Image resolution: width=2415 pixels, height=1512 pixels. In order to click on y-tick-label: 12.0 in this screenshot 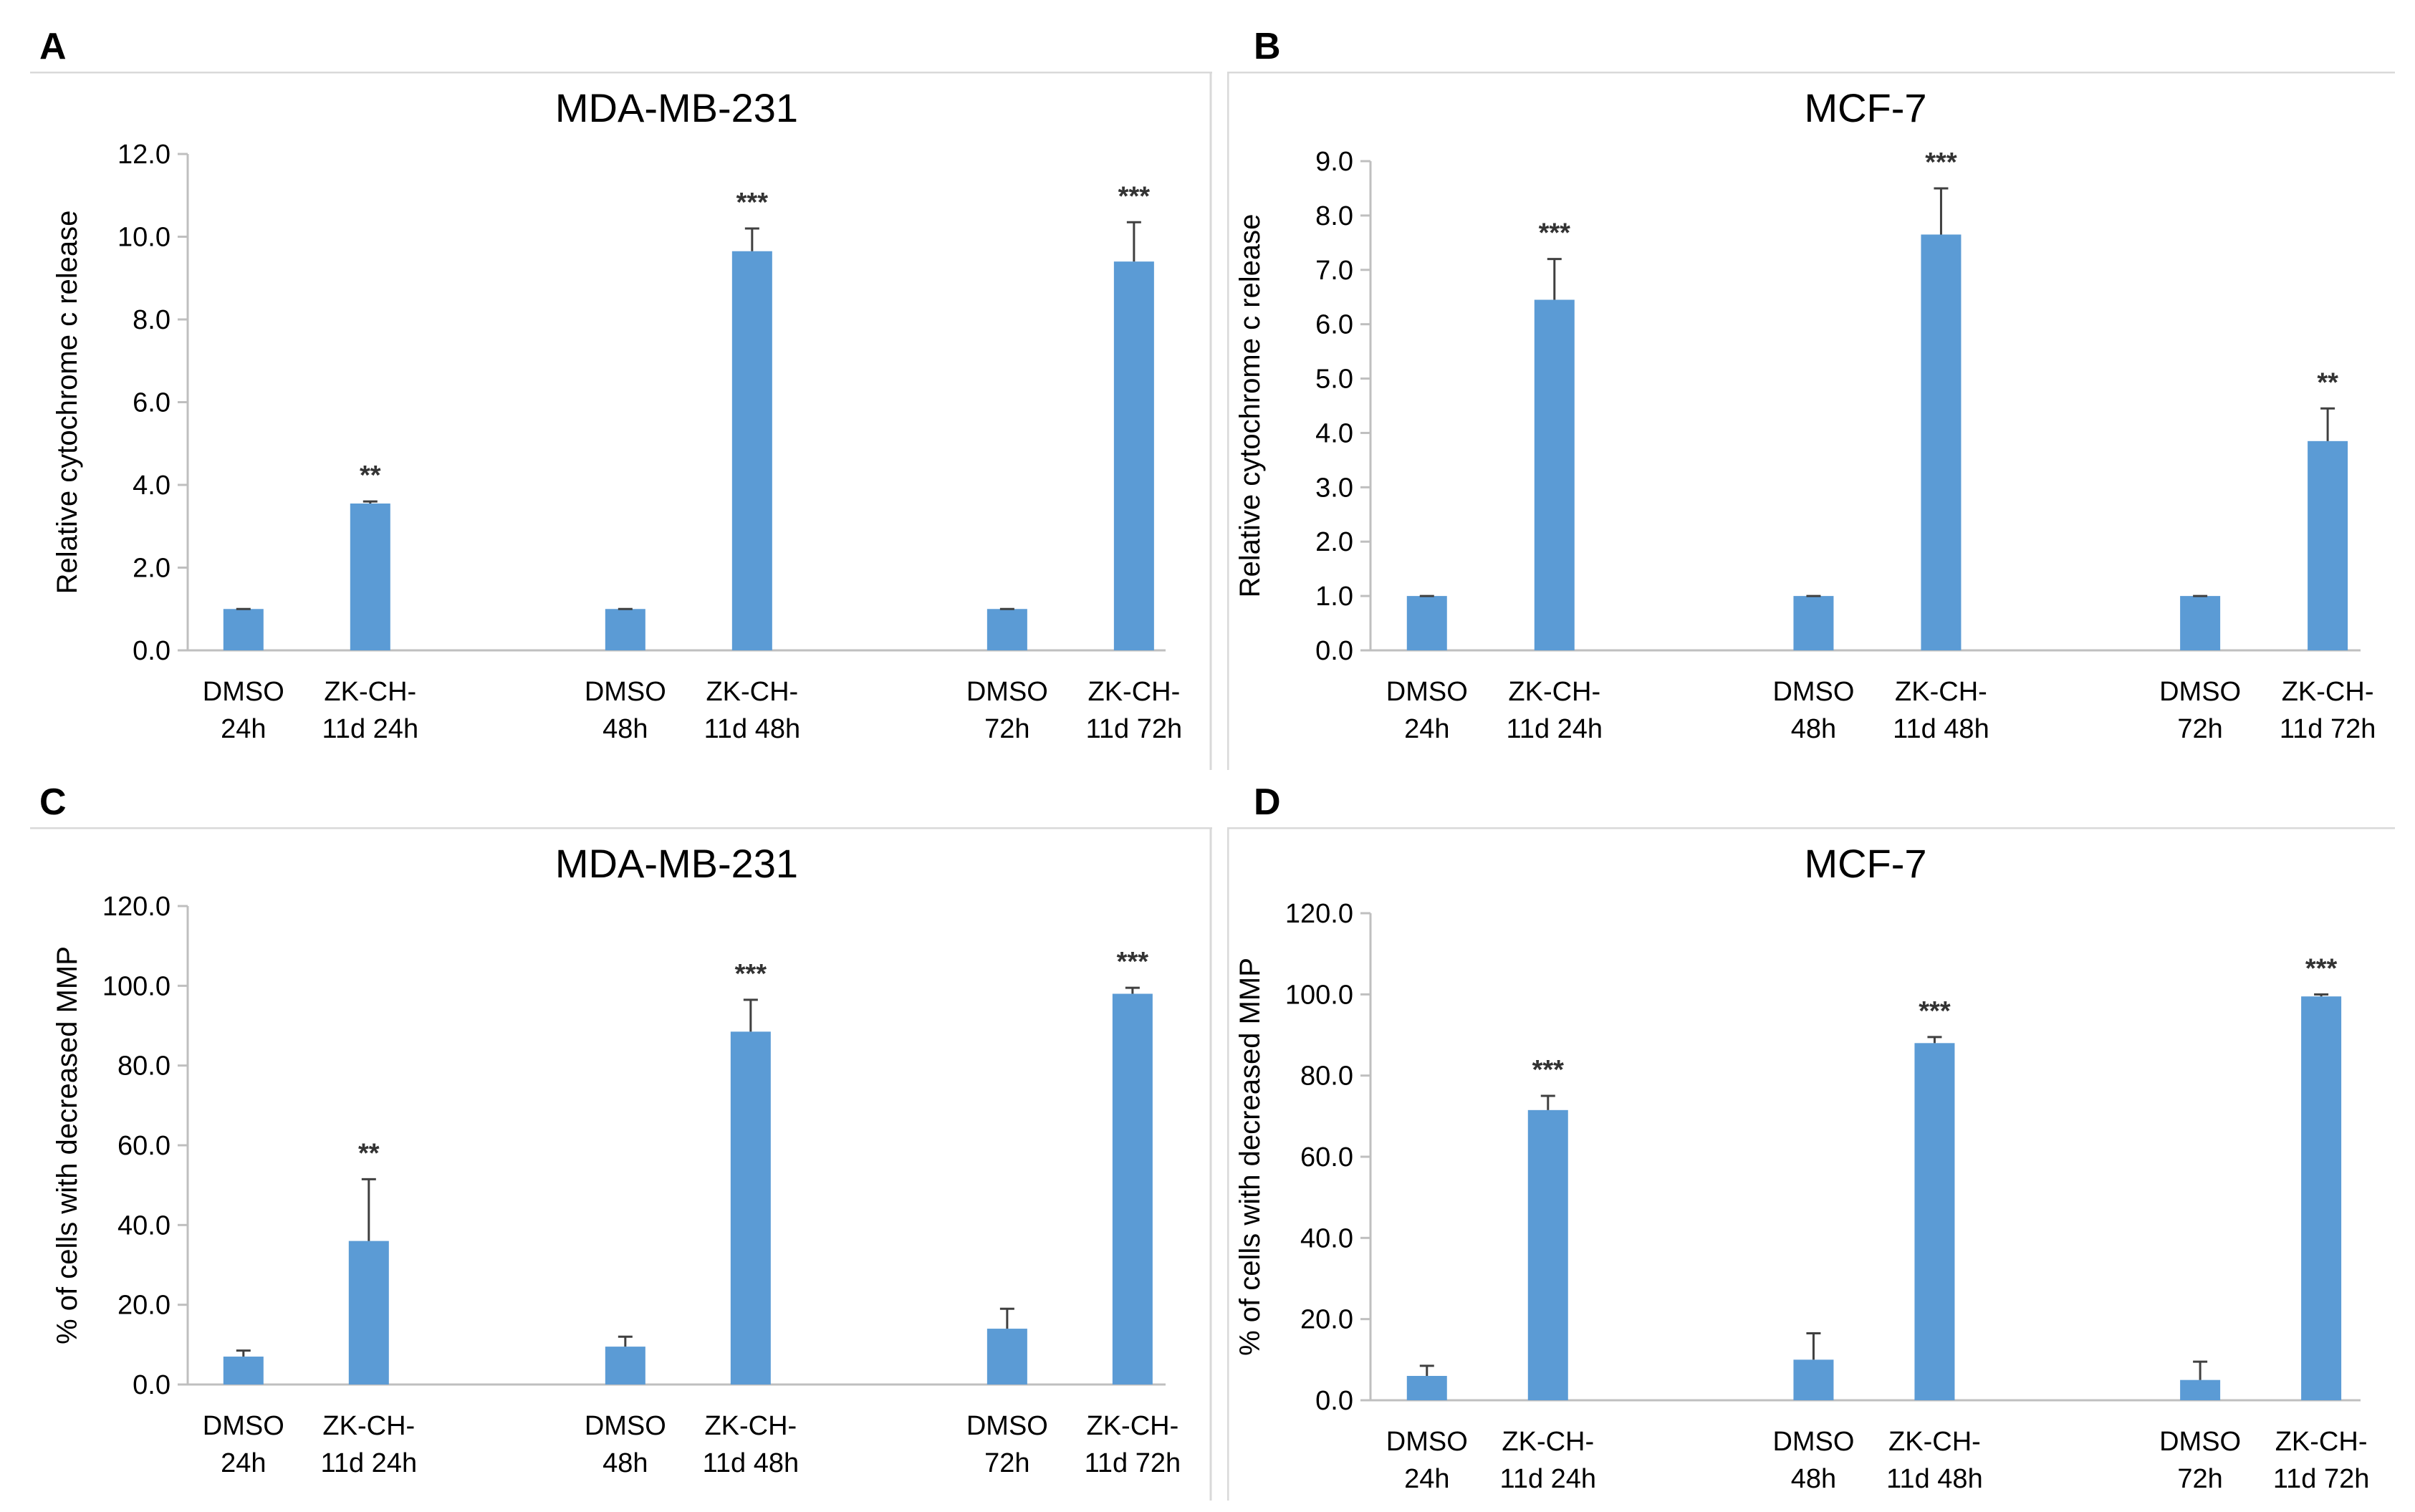, I will do `click(144, 155)`.